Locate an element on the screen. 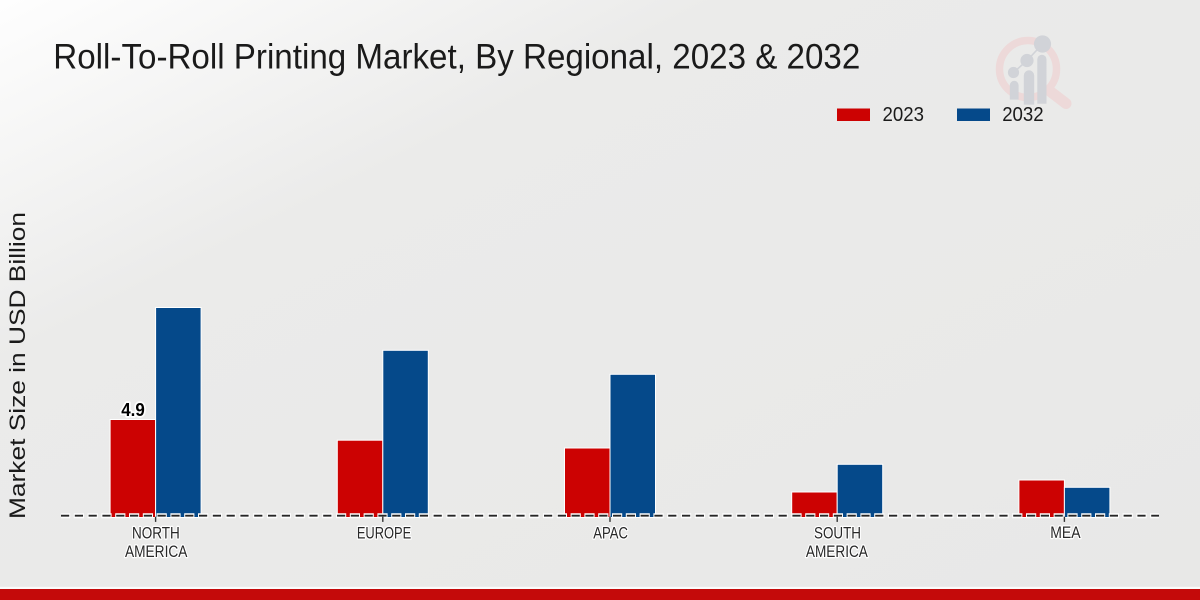 The width and height of the screenshot is (1200, 600). svg-text: SOUTH is located at coordinates (837, 532).